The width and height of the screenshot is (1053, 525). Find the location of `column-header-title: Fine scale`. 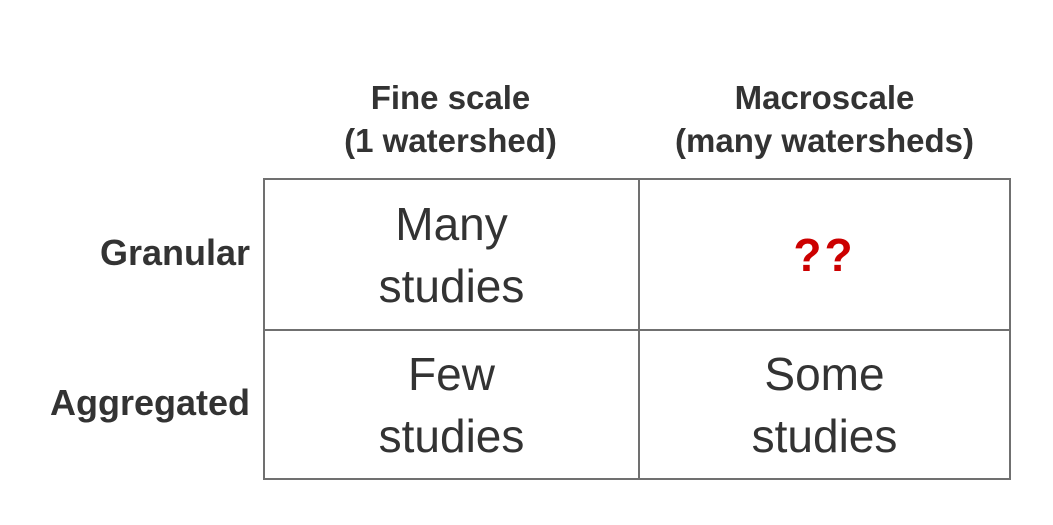

column-header-title: Fine scale is located at coordinates (450, 97).